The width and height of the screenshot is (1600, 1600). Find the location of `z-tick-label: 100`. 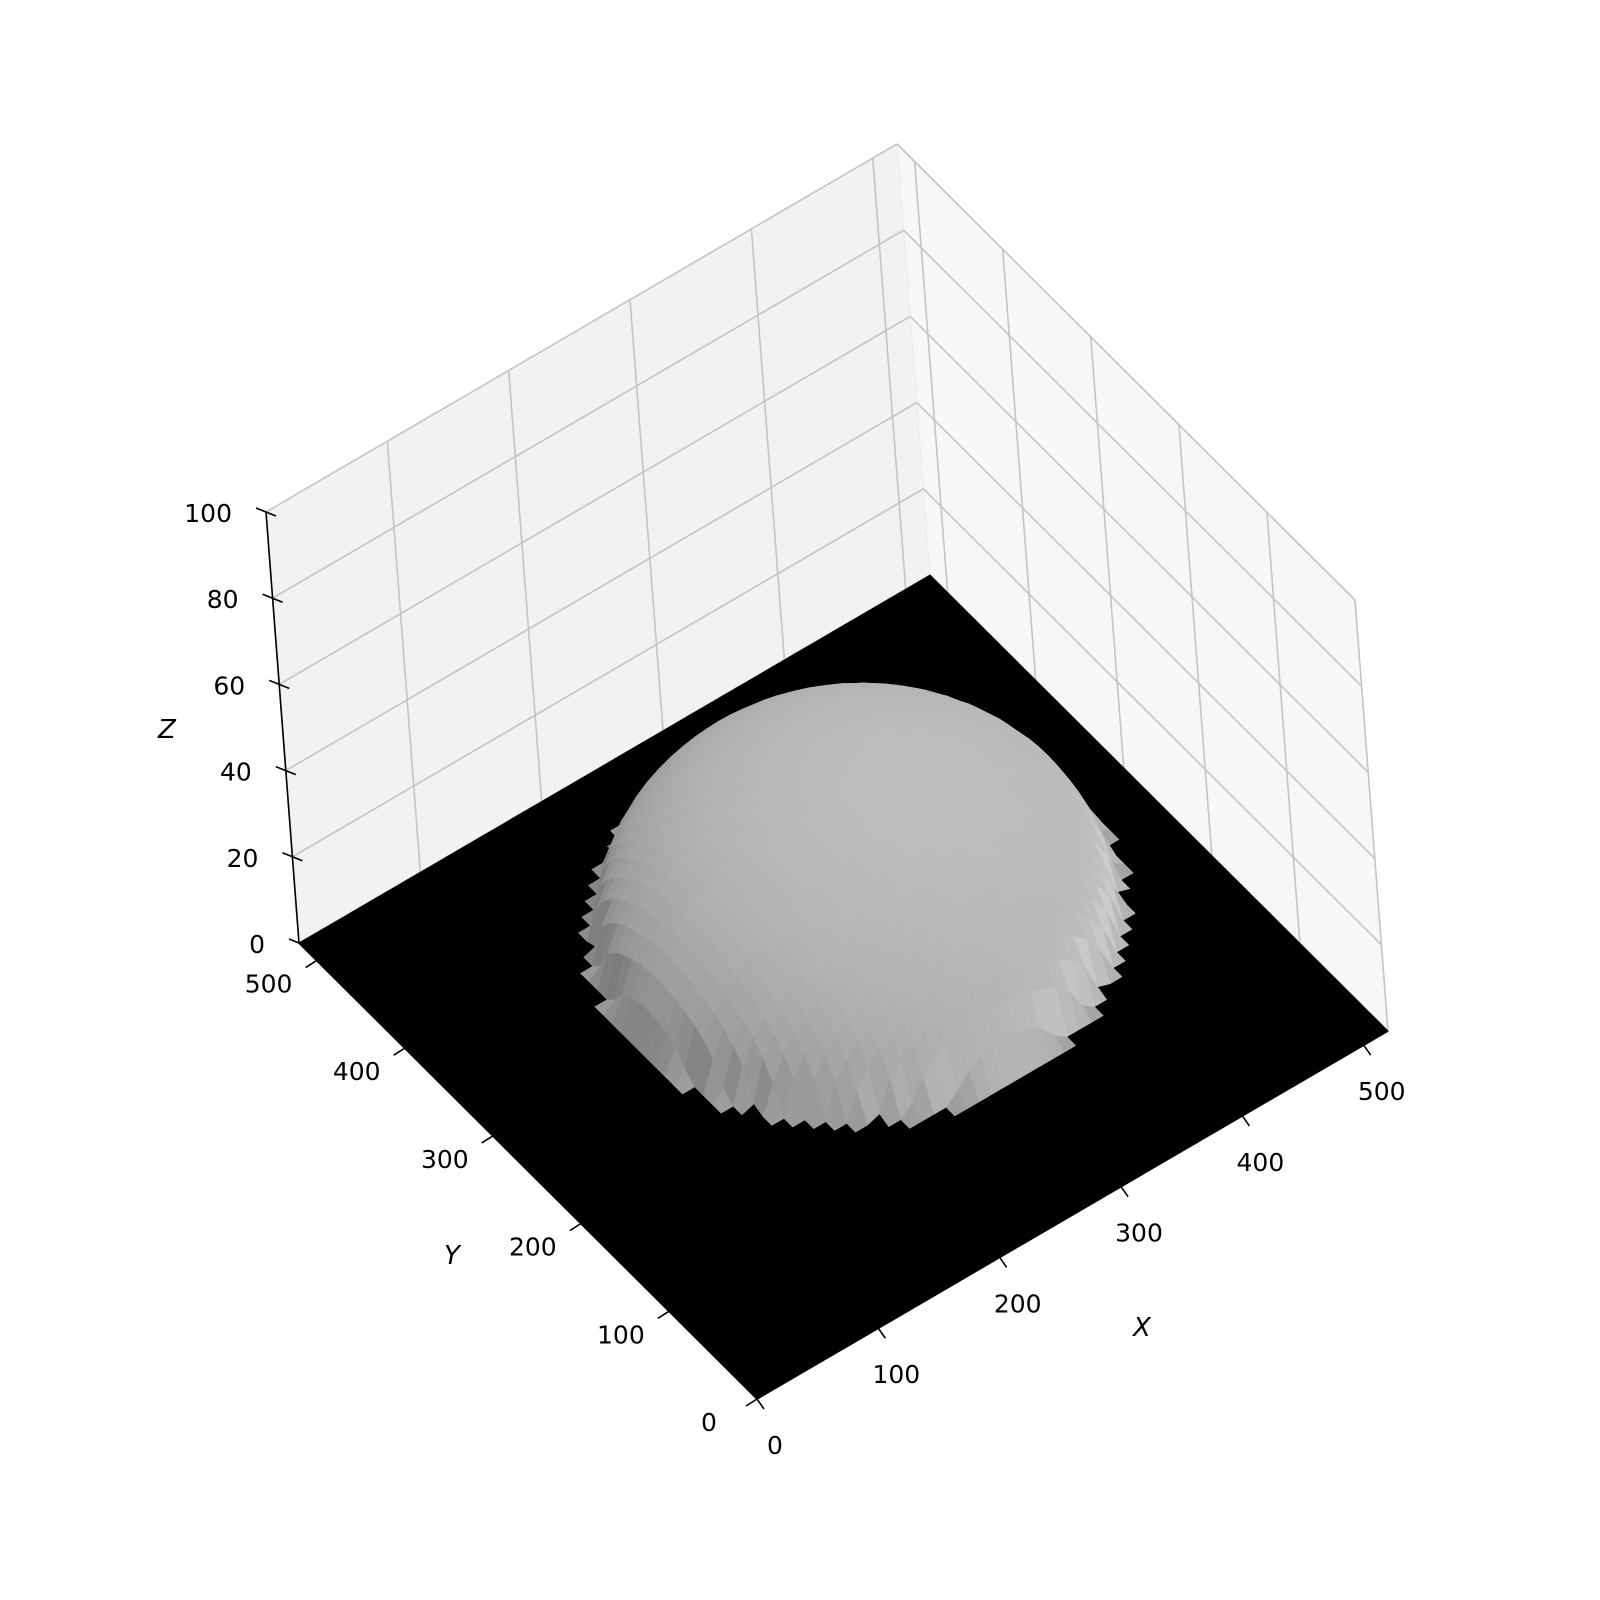

z-tick-label: 100 is located at coordinates (208, 513).